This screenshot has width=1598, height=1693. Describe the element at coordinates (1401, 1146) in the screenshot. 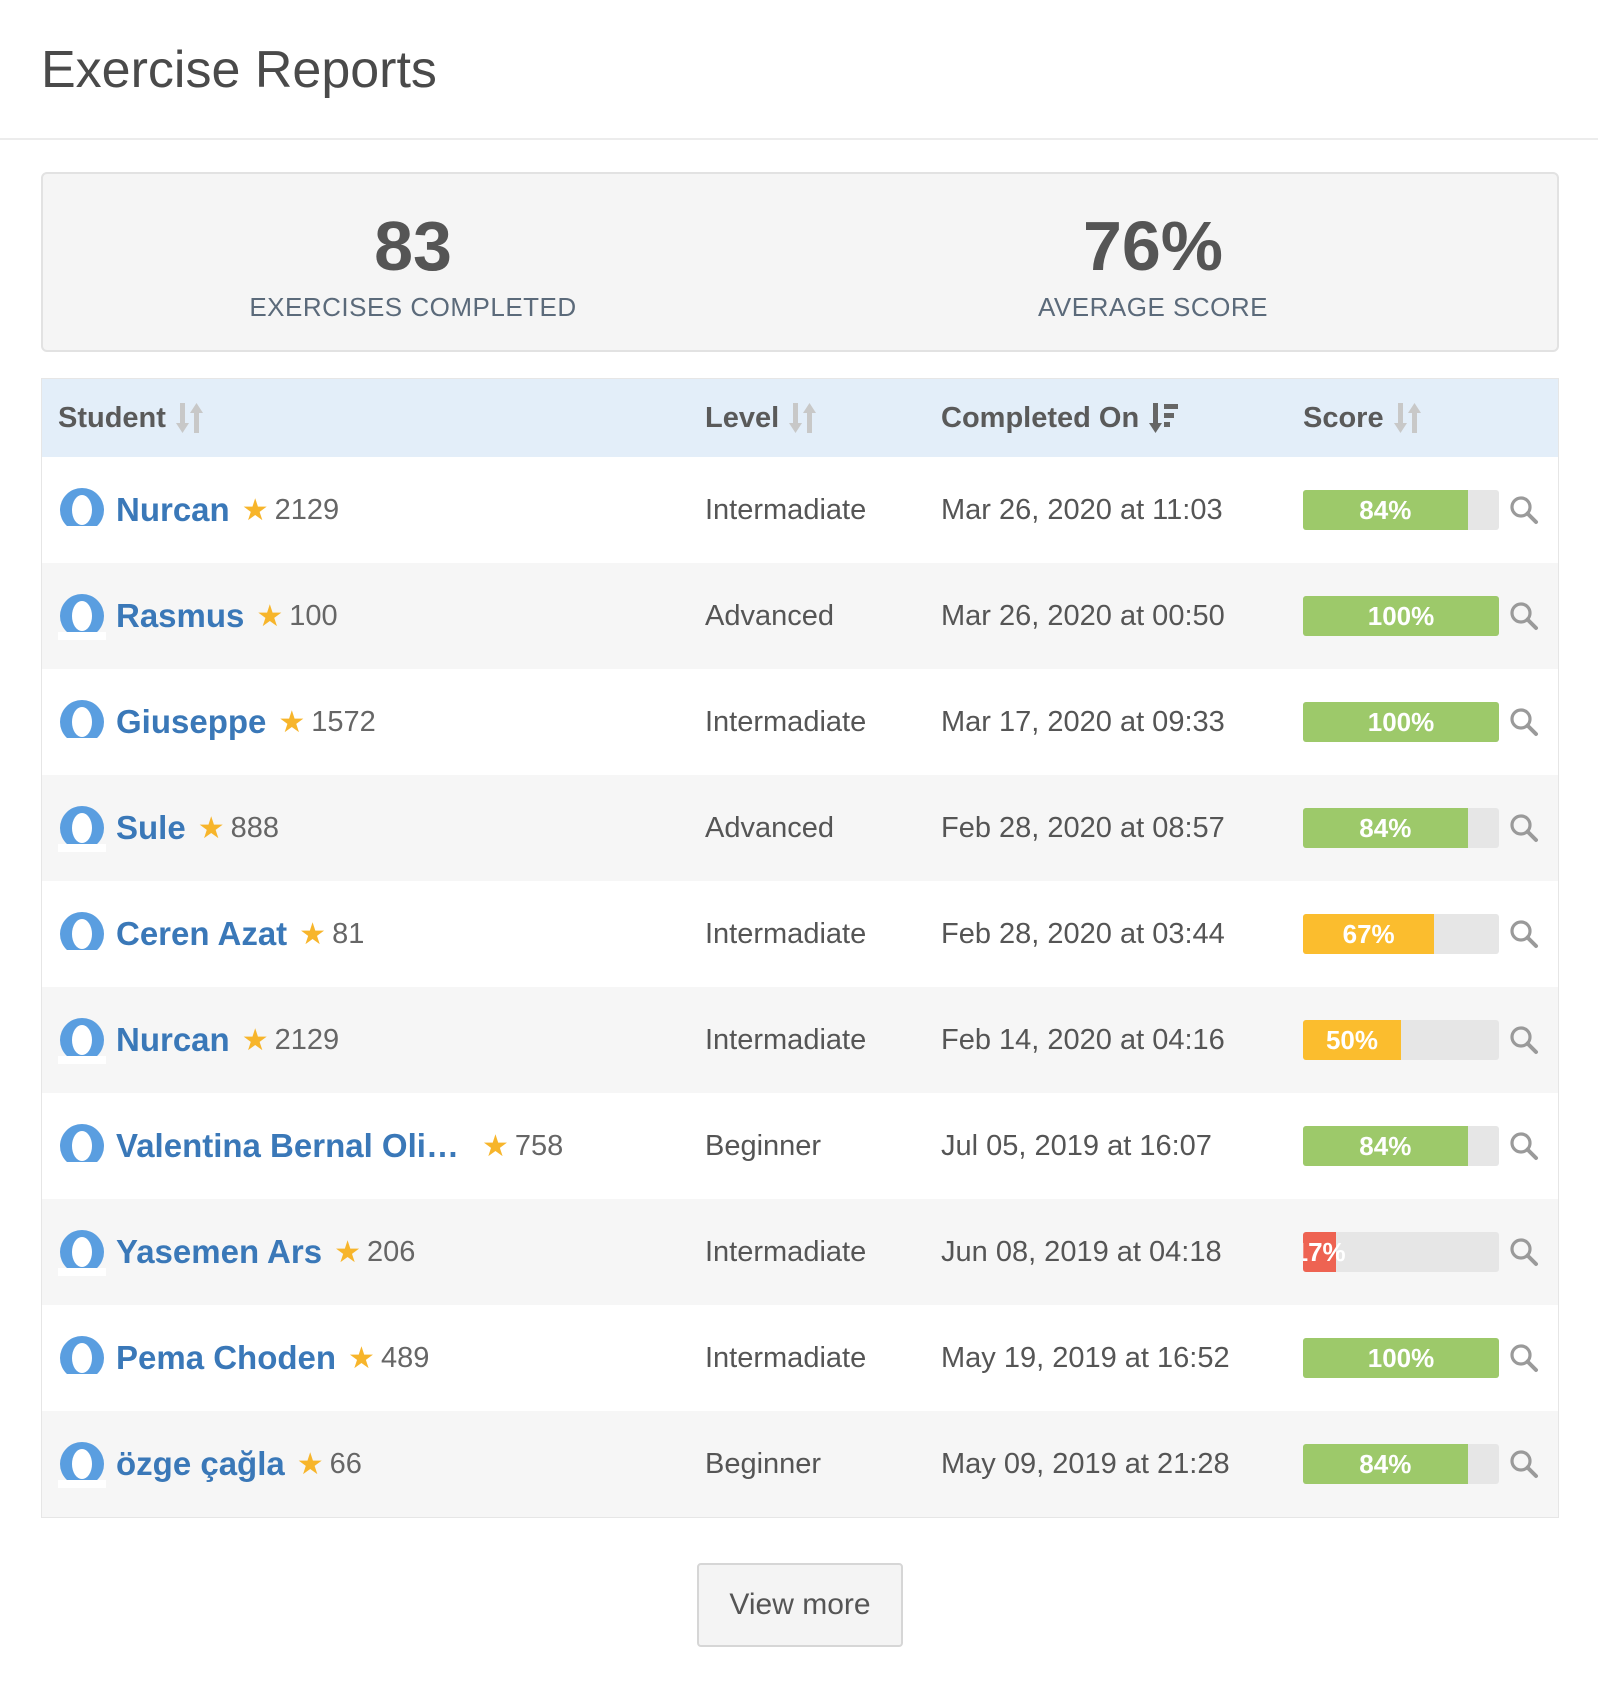

I see `score-cell: 84%` at that location.